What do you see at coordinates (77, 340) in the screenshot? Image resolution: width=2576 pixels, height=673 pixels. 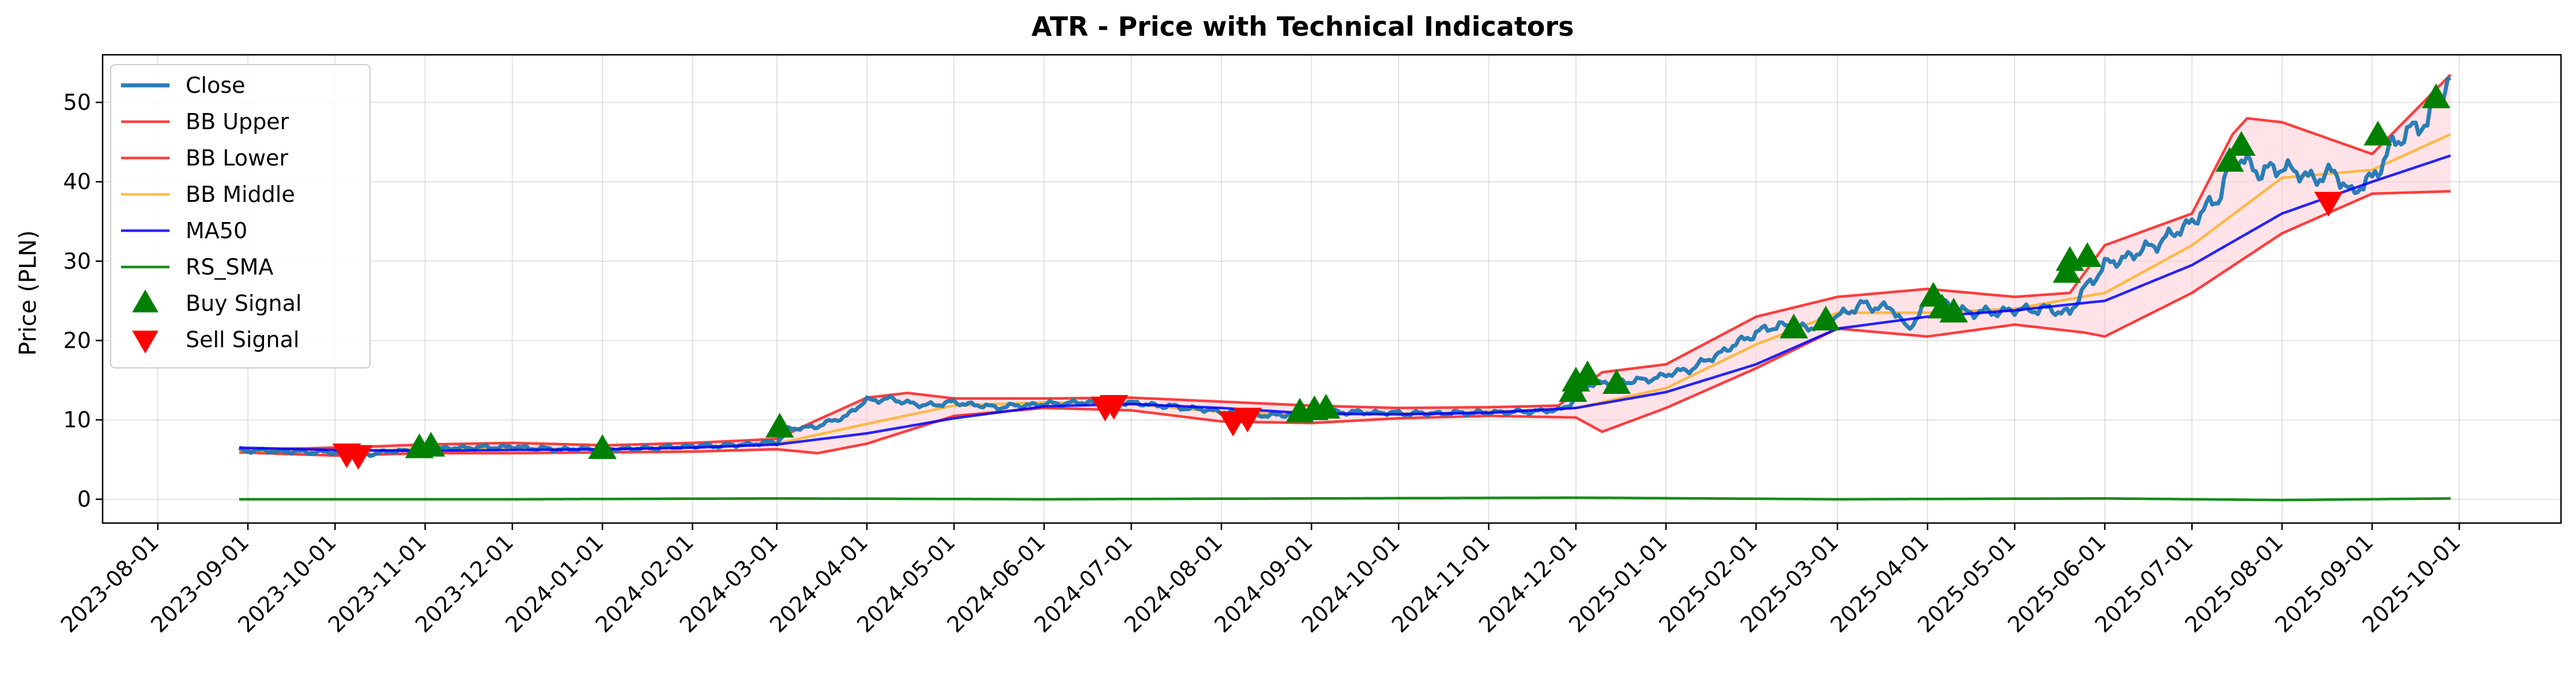 I see `y-tick-label: 20` at bounding box center [77, 340].